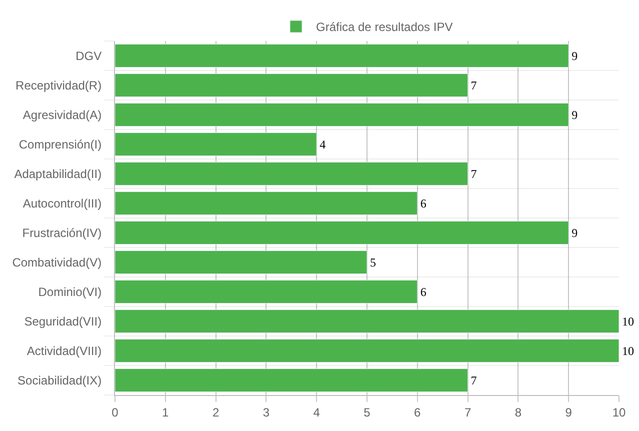  I want to click on y-tick-label: Dominio(VI), so click(70, 291).